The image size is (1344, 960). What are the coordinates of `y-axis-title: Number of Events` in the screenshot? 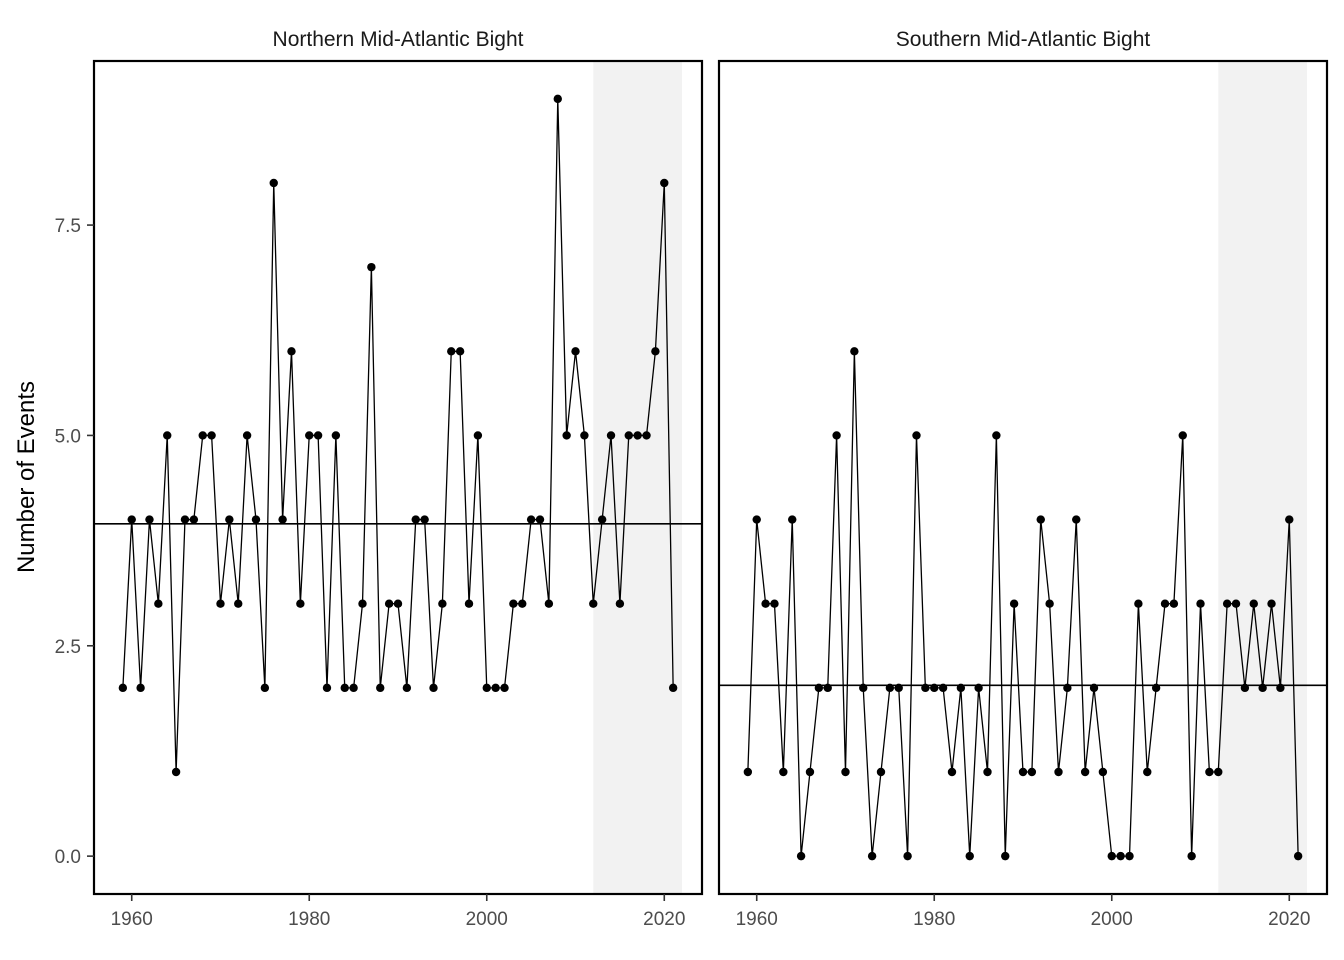 It's located at (26, 477).